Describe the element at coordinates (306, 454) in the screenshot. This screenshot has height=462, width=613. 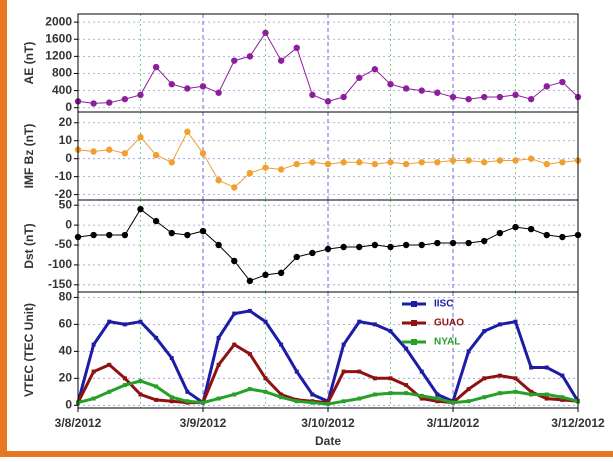
I see `frame-bottom` at that location.